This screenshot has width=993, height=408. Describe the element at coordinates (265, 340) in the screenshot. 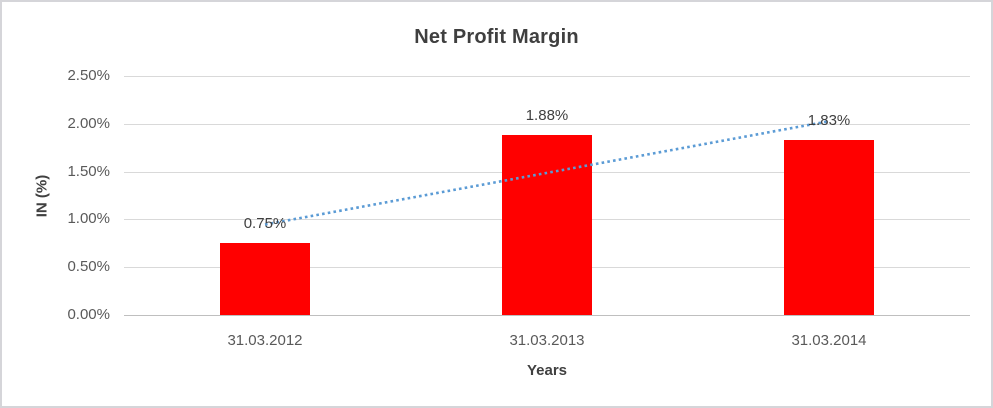

I see `x-tick-label: 31.03.2012` at that location.